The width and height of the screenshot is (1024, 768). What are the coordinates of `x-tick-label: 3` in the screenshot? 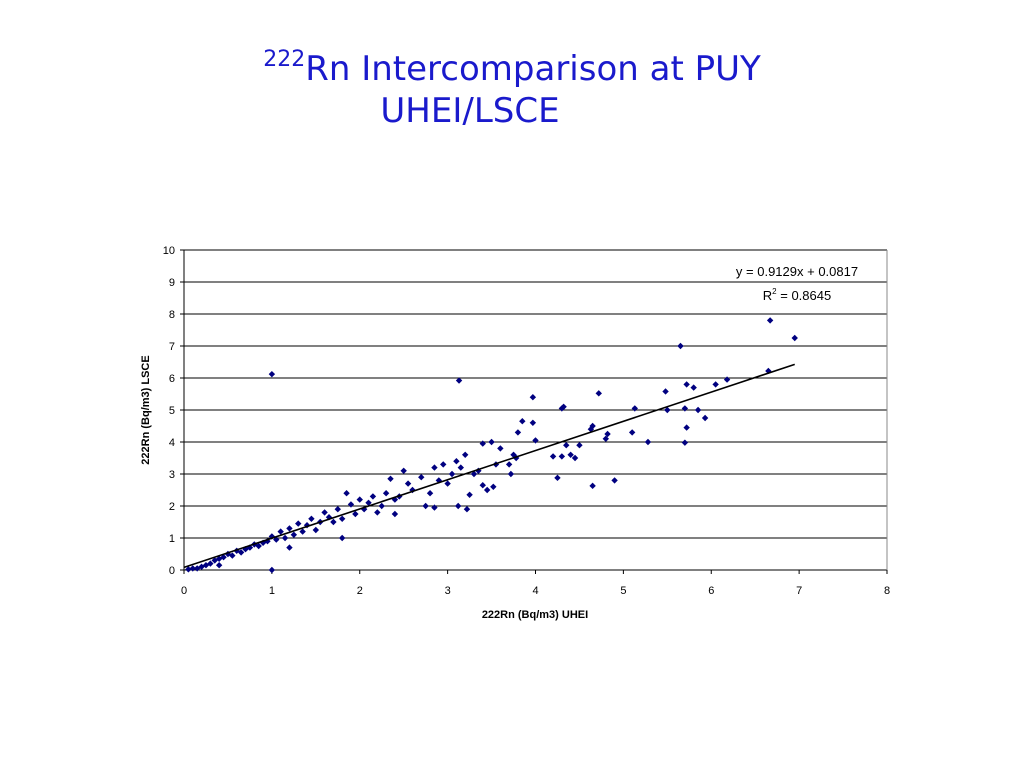 It's located at (448, 591).